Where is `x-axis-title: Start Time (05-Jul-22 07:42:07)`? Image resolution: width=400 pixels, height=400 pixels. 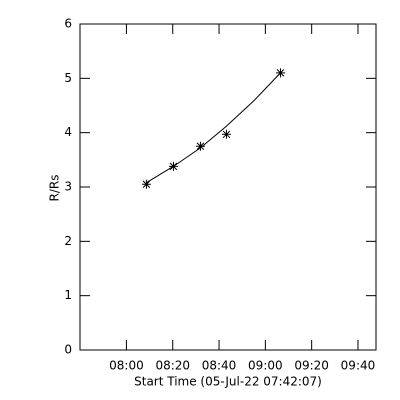
x-axis-title: Start Time (05-Jul-22 07:42:07) is located at coordinates (228, 382).